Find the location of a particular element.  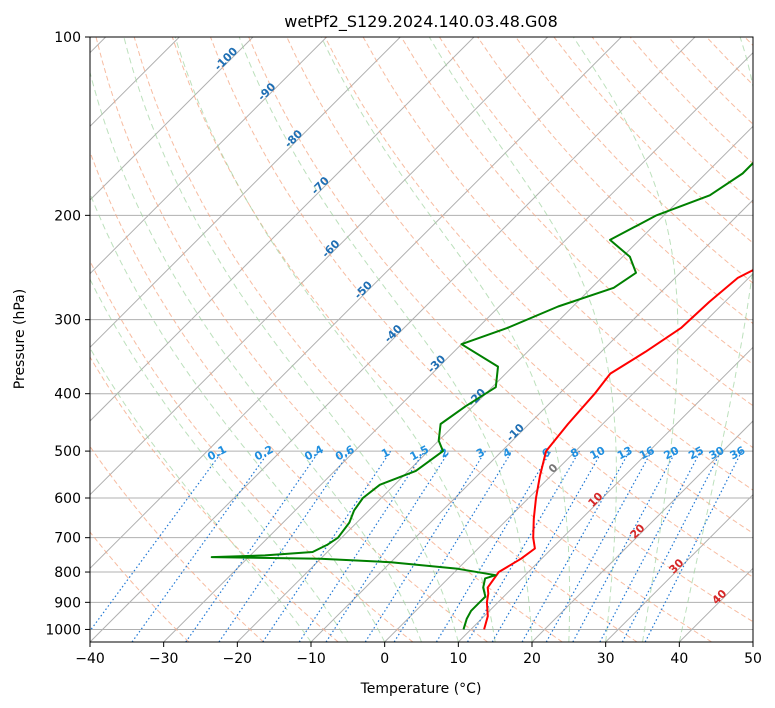

x-tick-label: −30 is located at coordinates (164, 659).